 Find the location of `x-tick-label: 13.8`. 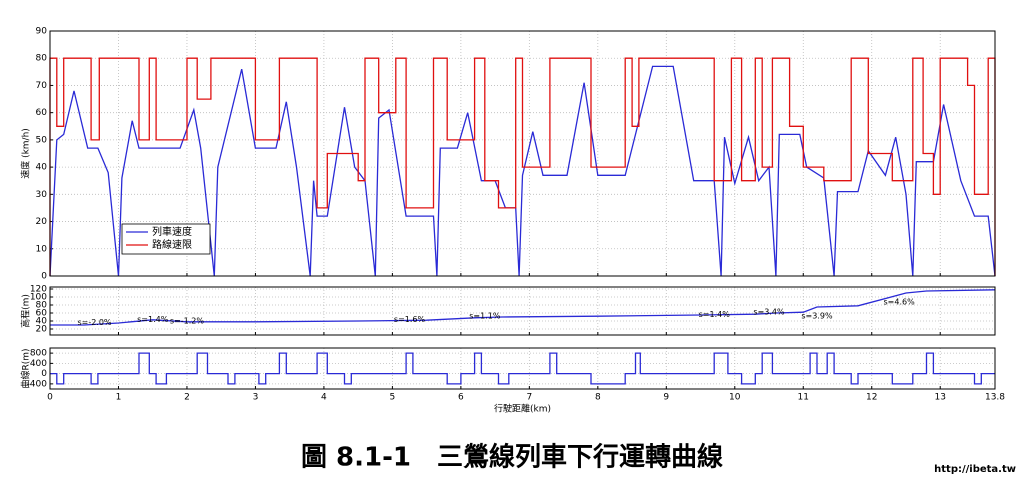

x-tick-label: 13.8 is located at coordinates (995, 398).